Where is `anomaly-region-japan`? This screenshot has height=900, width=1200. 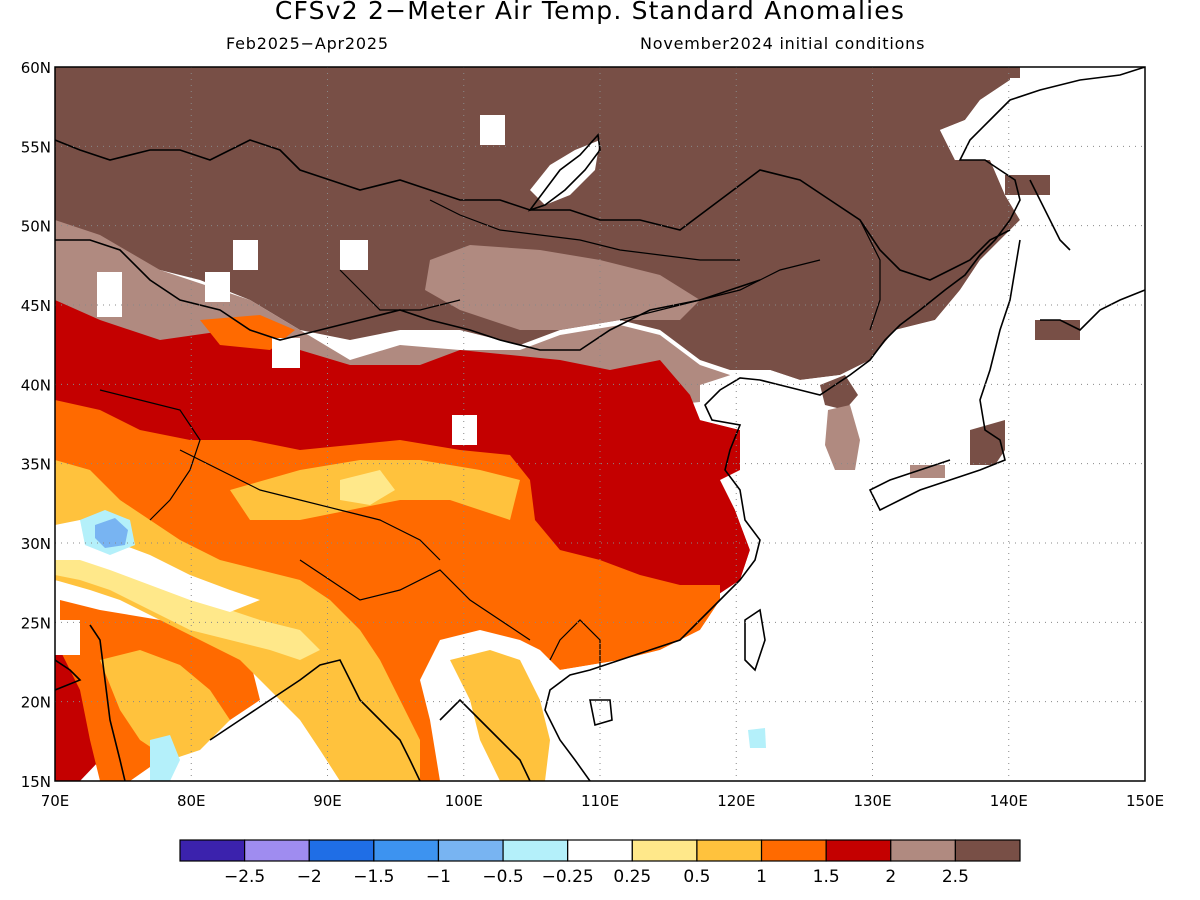
anomaly-region-japan is located at coordinates (987, 442).